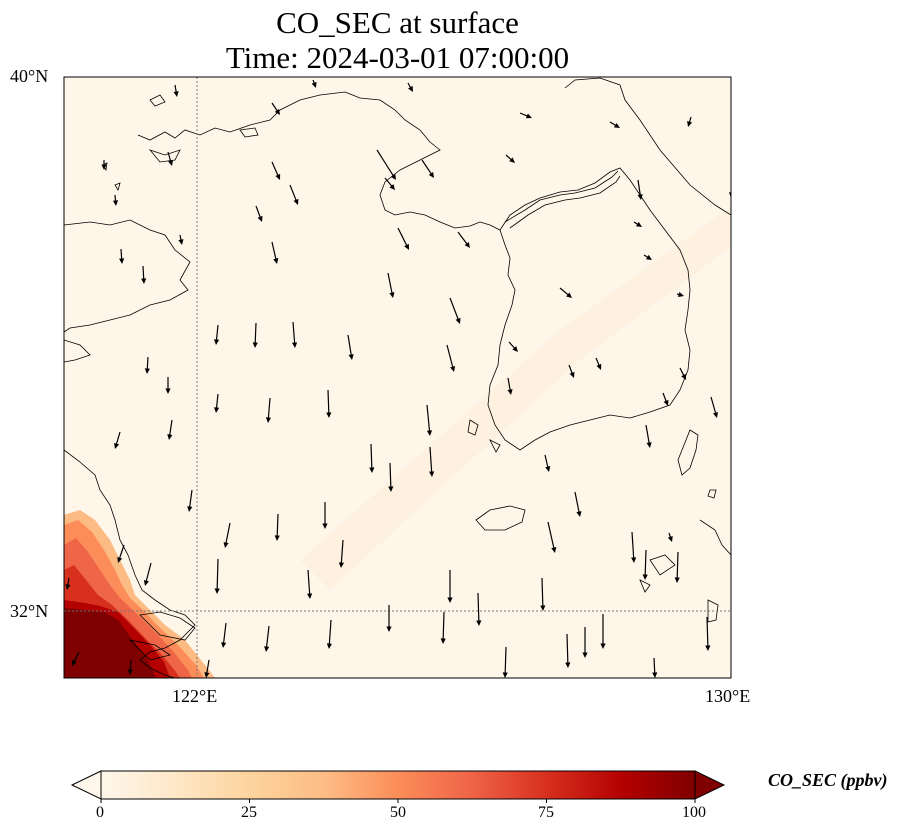  Describe the element at coordinates (100, 812) in the screenshot. I see `colorbar-tick-0: 0` at that location.